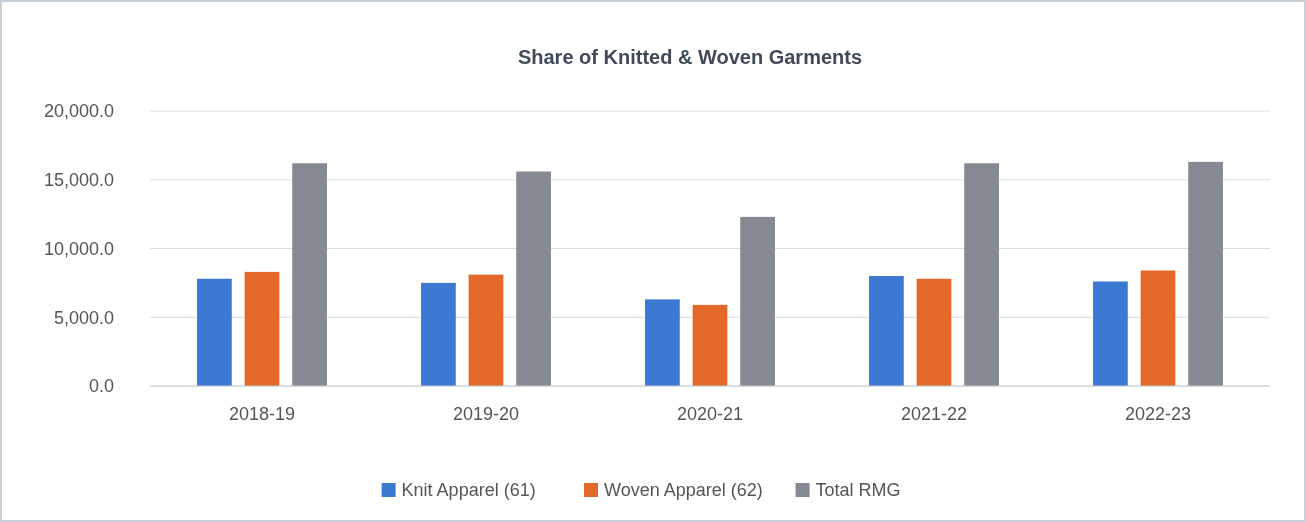 This screenshot has width=1306, height=522. Describe the element at coordinates (262, 414) in the screenshot. I see `x-tick-label: 2018-19` at that location.